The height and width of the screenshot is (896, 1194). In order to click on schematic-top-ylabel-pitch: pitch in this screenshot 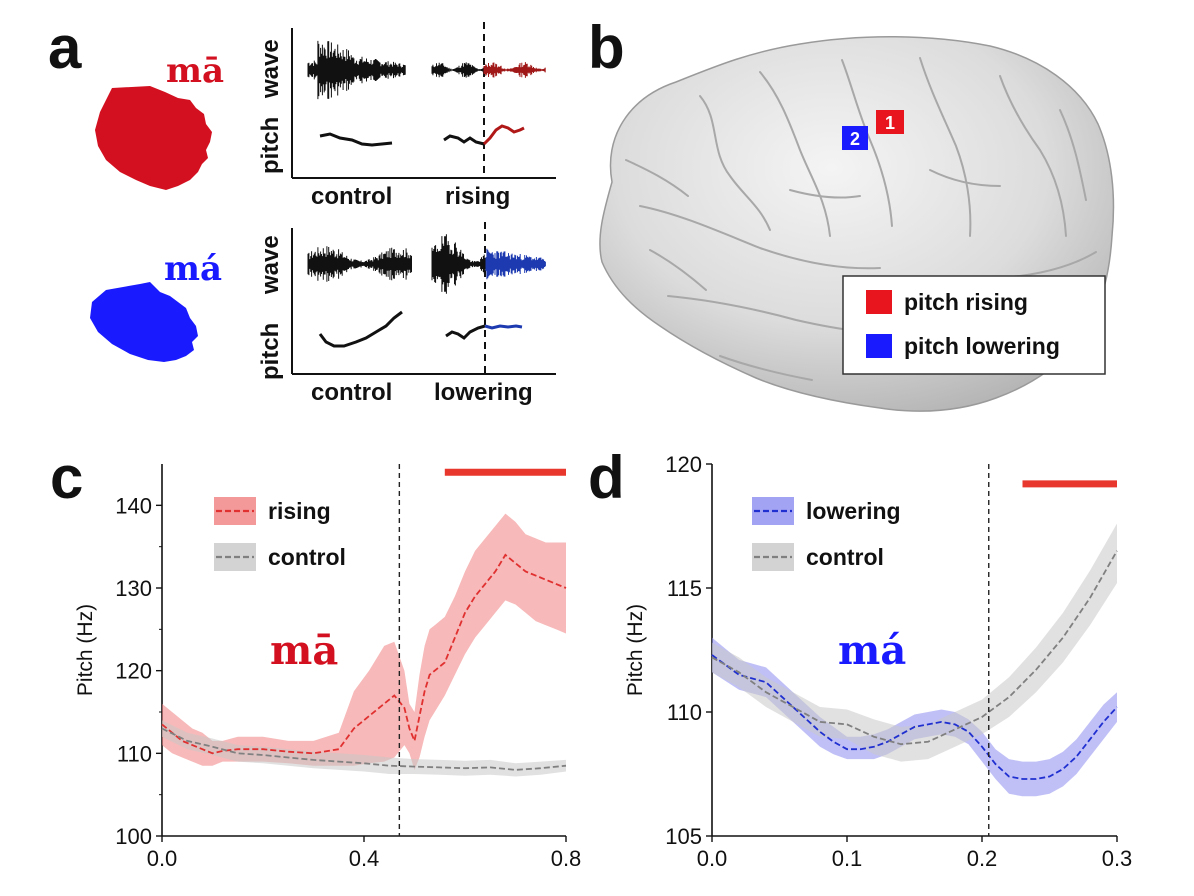, I will do `click(270, 145)`.